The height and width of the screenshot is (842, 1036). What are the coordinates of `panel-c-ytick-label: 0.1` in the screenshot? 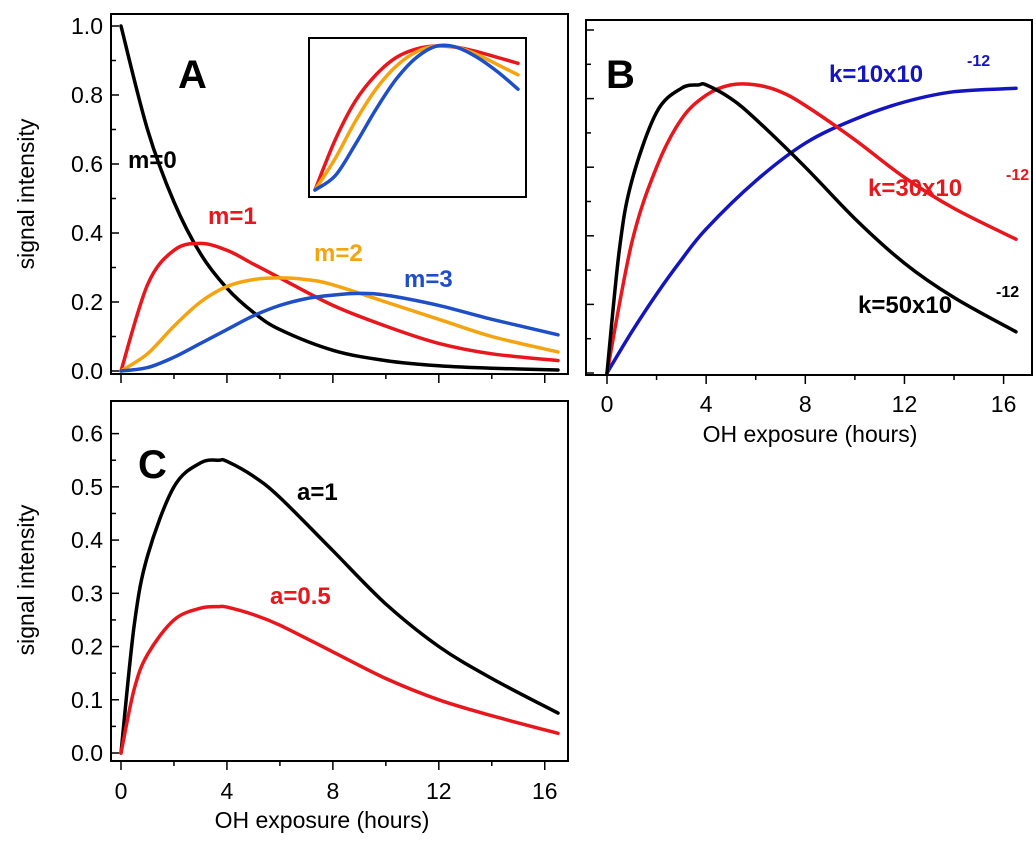 It's located at (87, 700).